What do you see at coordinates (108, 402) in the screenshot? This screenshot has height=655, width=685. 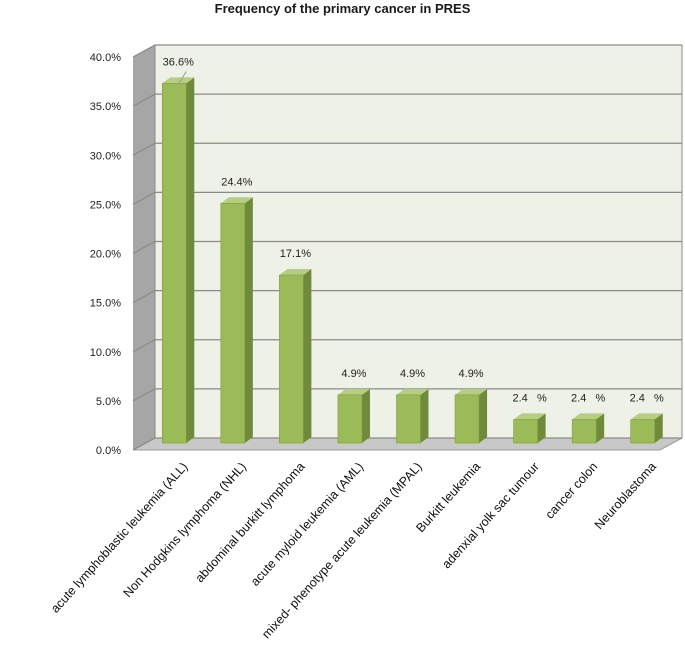 I see `y-tick-label: 5.0%` at bounding box center [108, 402].